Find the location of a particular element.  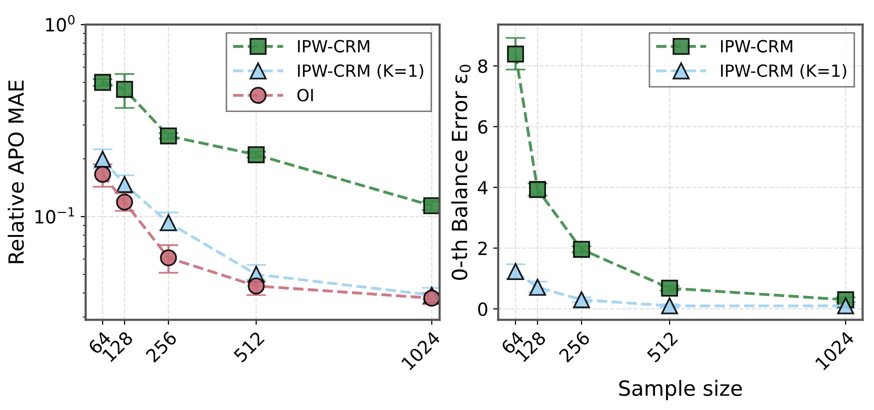

y-tick-label: 4 is located at coordinates (483, 187).